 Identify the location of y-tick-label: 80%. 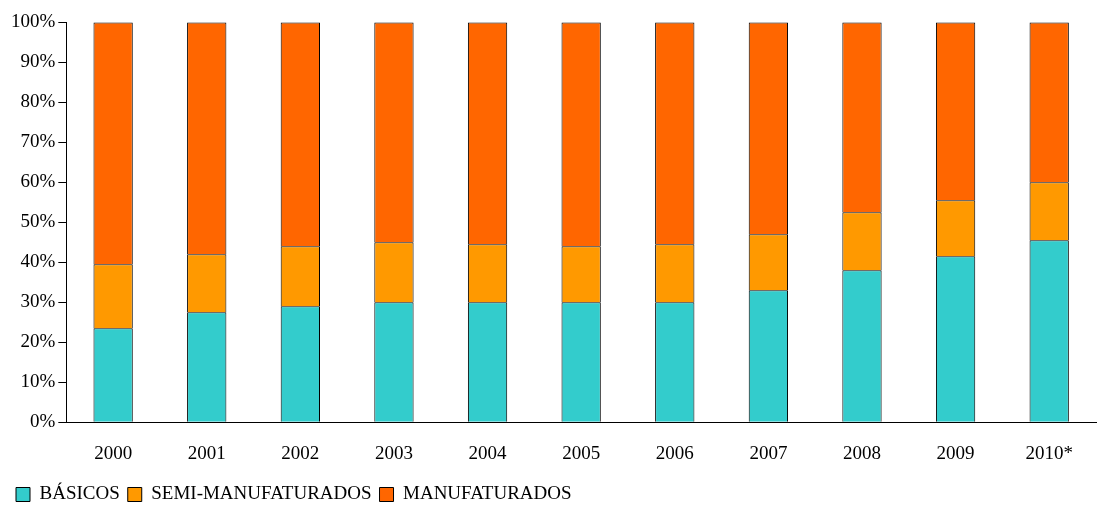
(38, 101).